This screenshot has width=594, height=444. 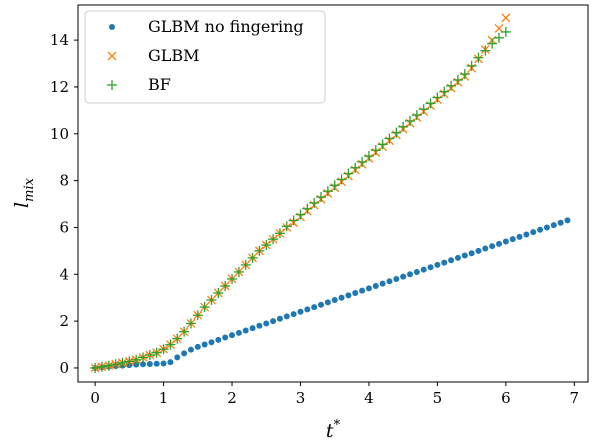 I want to click on y-tick-label: 8, so click(x=64, y=181).